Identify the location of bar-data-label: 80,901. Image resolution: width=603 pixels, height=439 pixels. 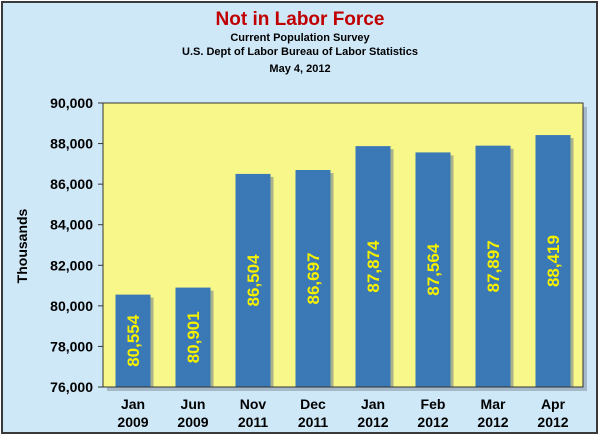
(193, 337).